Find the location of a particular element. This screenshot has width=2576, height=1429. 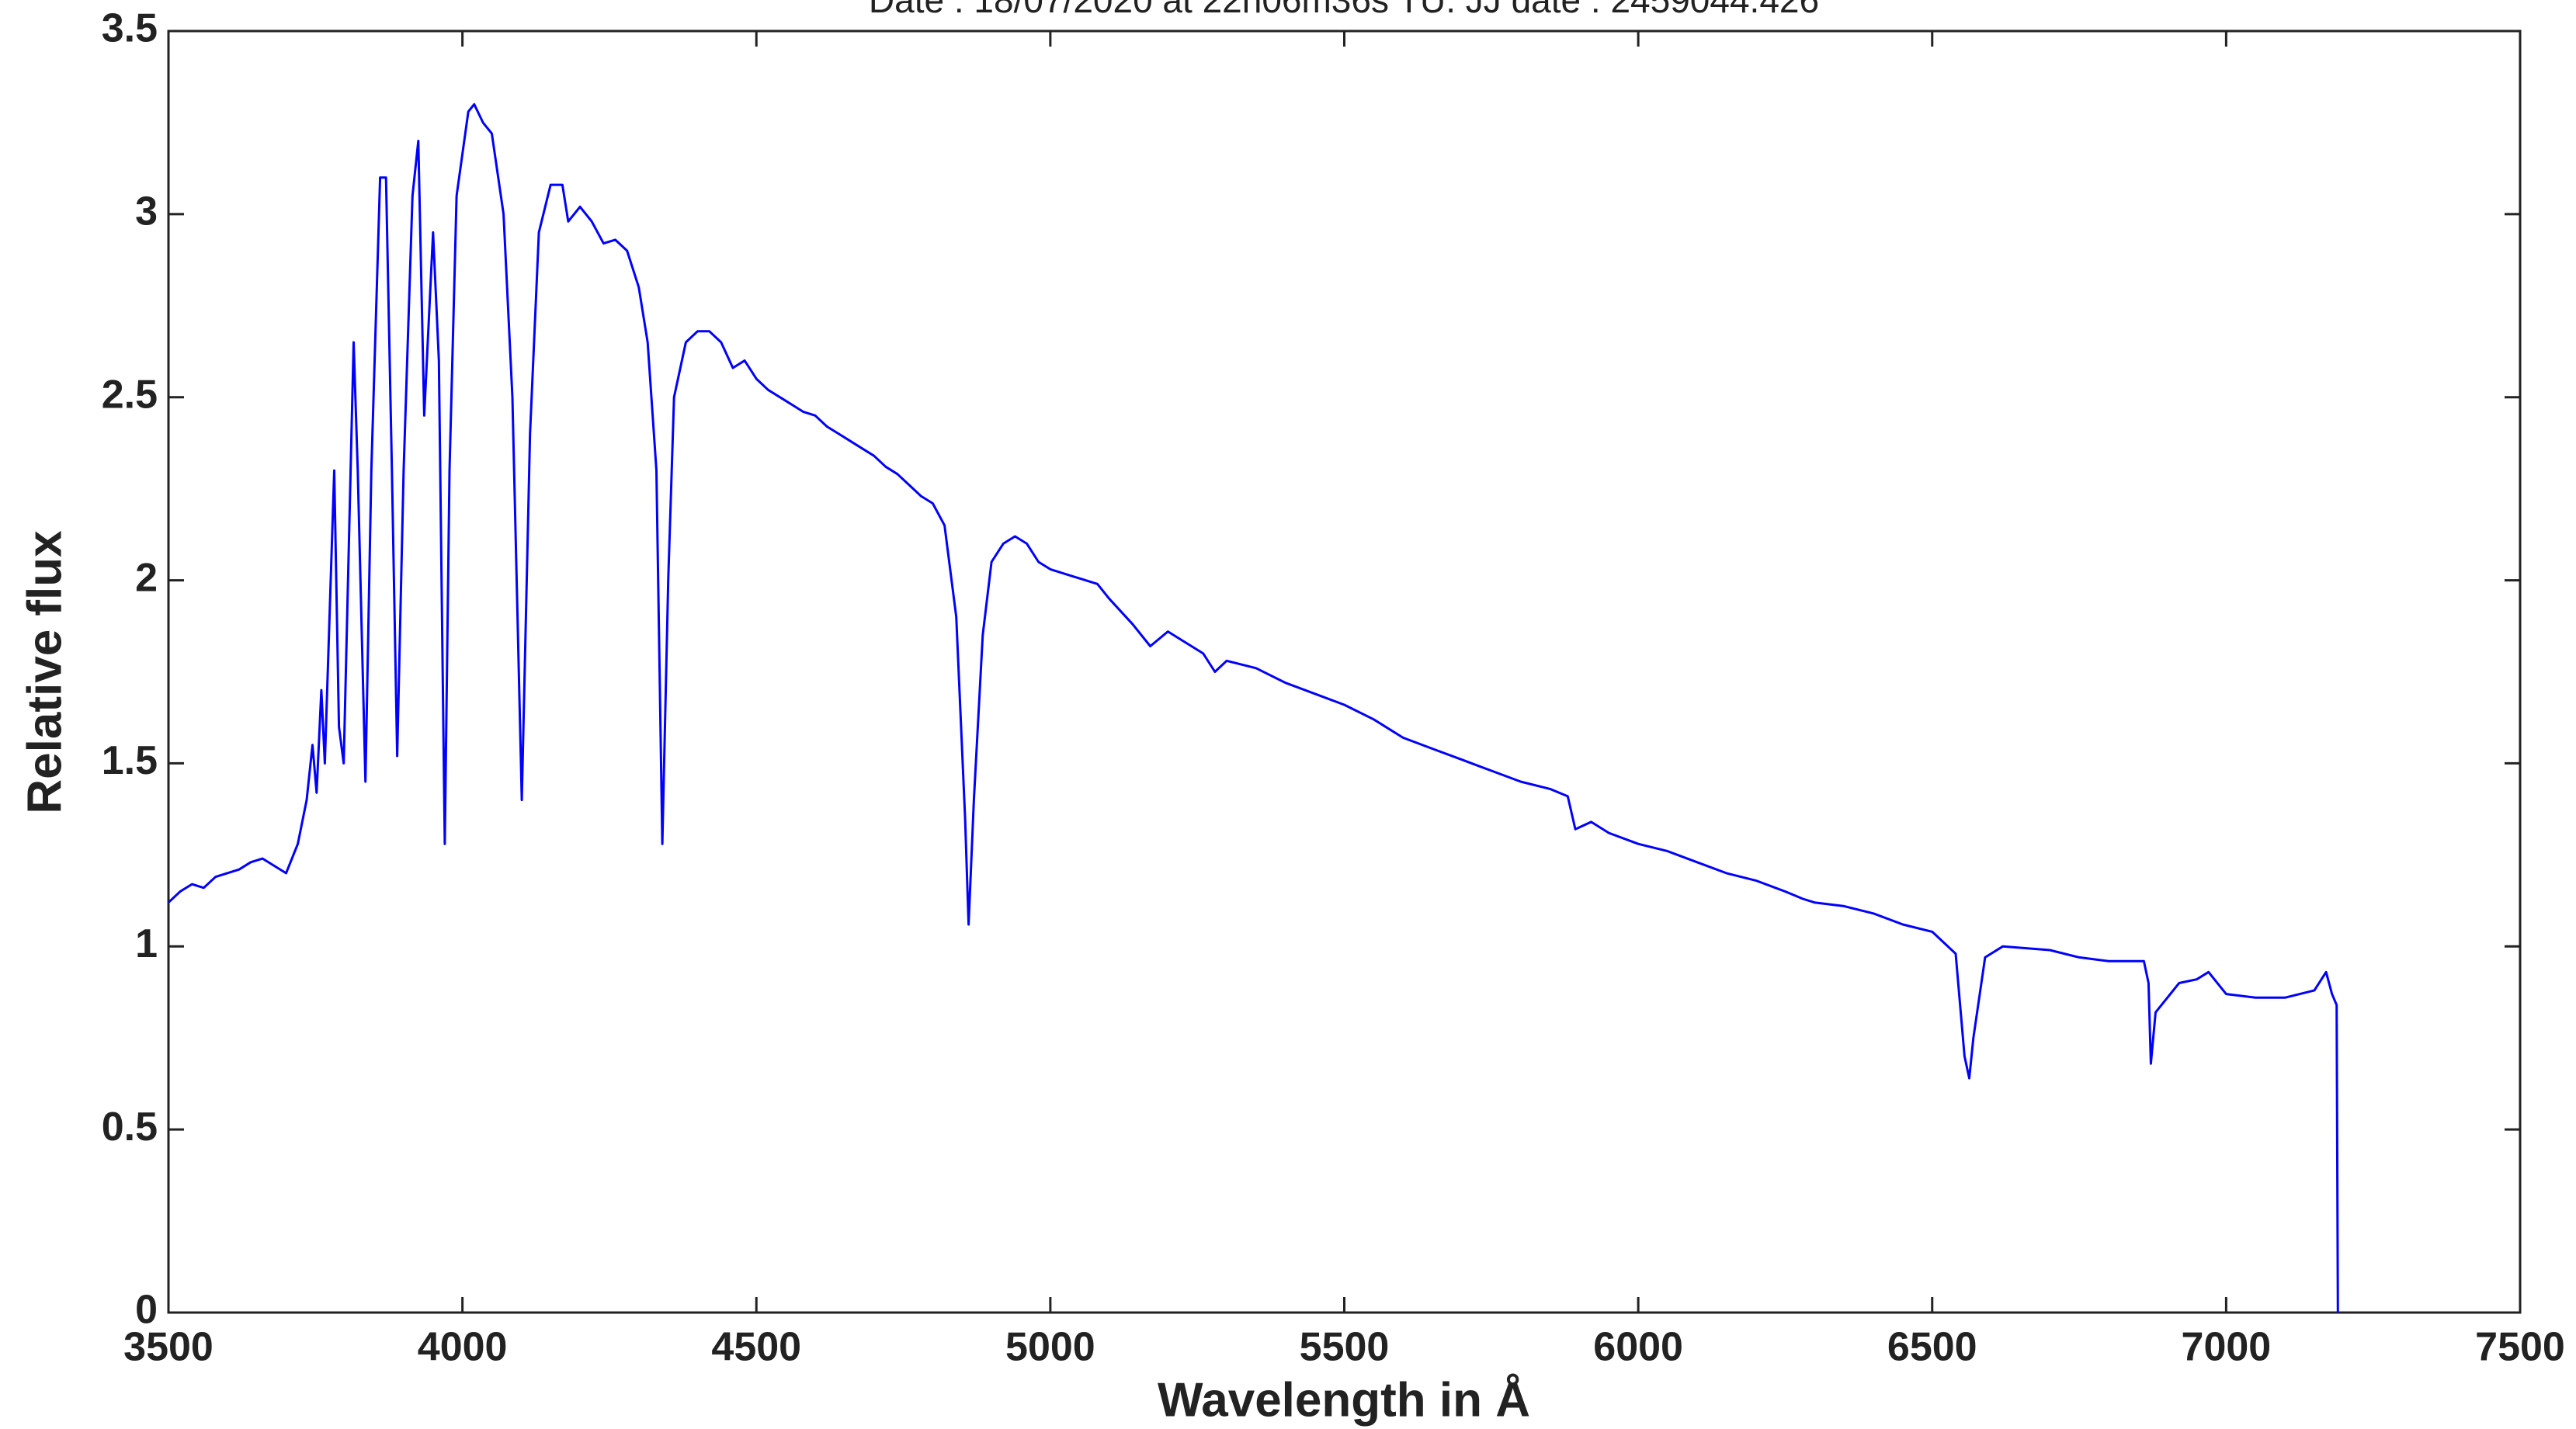

x-tick-label: 4000 is located at coordinates (463, 1347).